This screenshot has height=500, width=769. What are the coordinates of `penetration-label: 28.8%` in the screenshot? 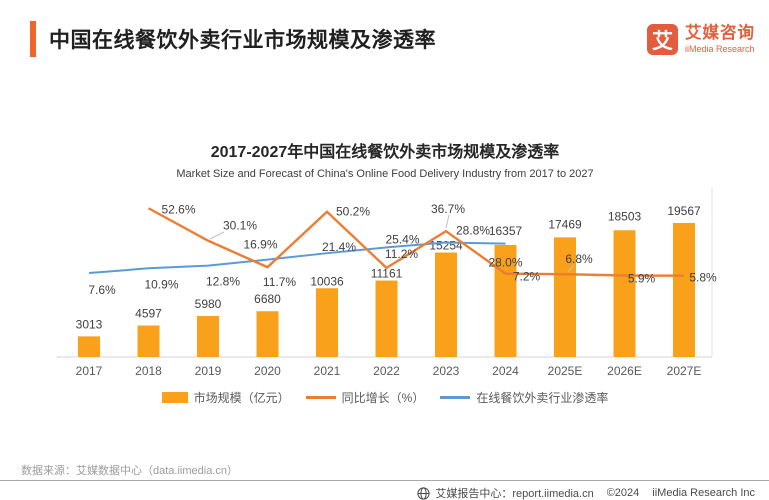 It's located at (473, 231).